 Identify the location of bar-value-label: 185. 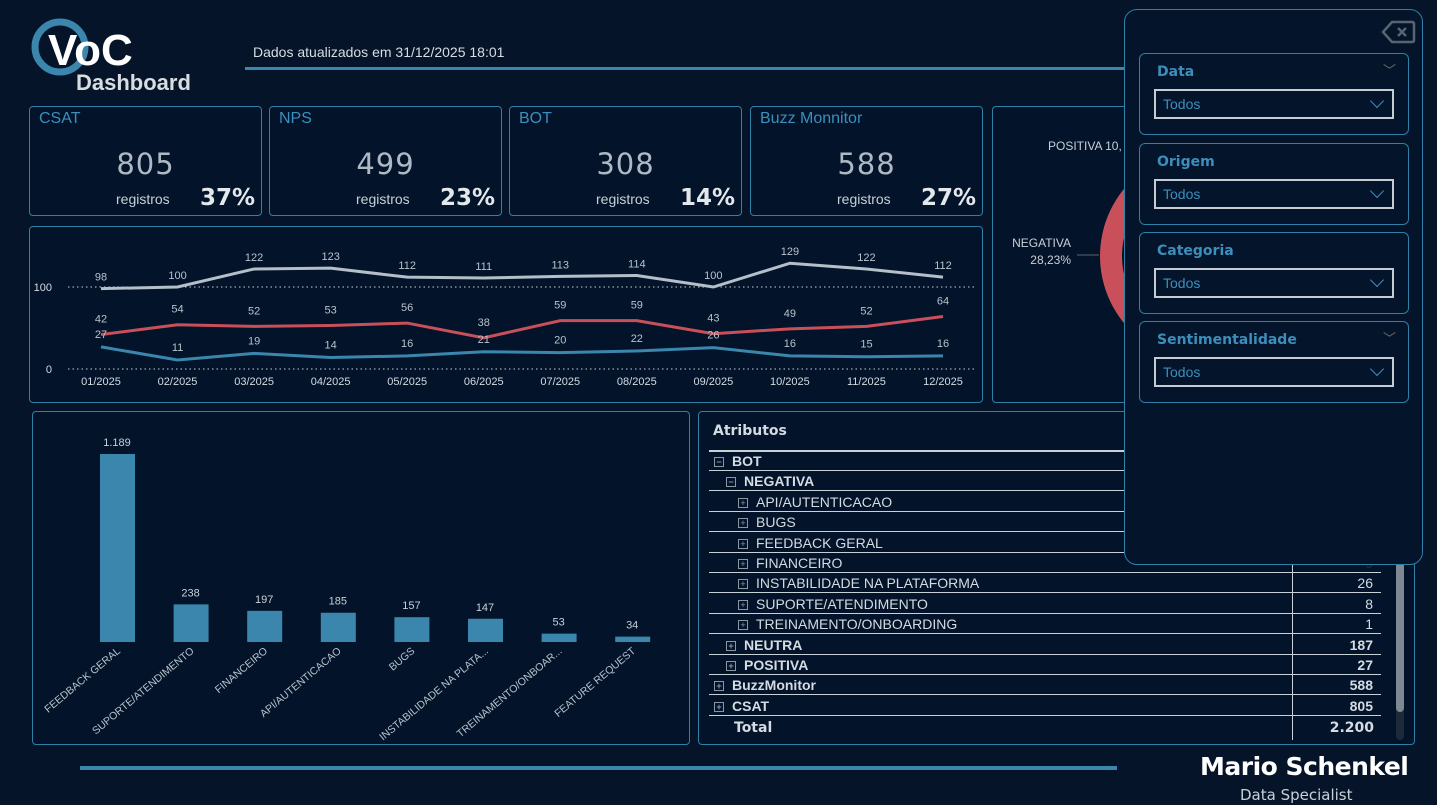
(338, 602).